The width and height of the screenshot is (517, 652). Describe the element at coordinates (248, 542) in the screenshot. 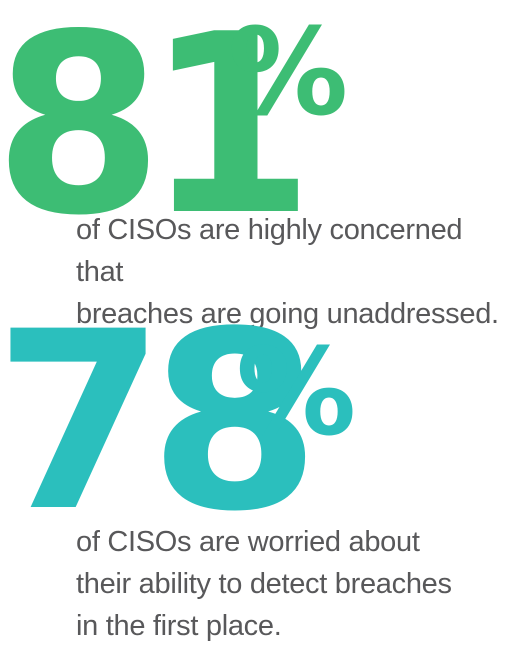

I see `caption-line: of CISOs are worried about` at that location.